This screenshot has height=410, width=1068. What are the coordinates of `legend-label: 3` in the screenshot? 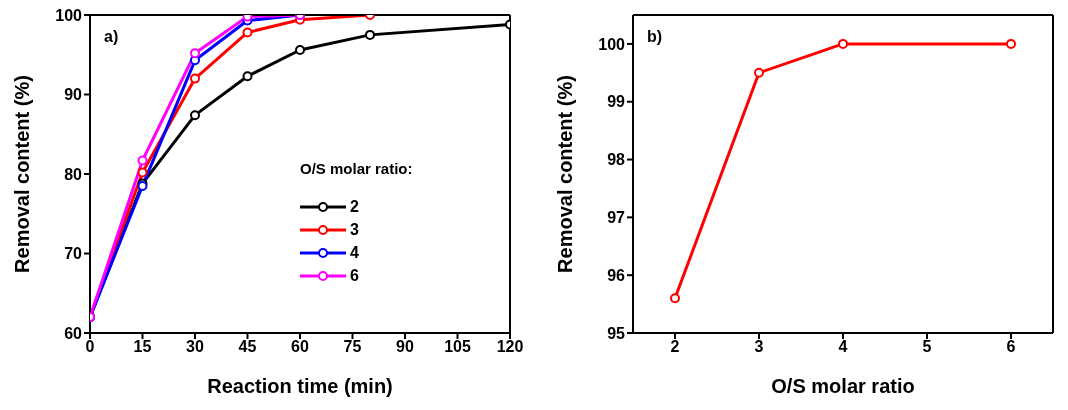 It's located at (354, 229).